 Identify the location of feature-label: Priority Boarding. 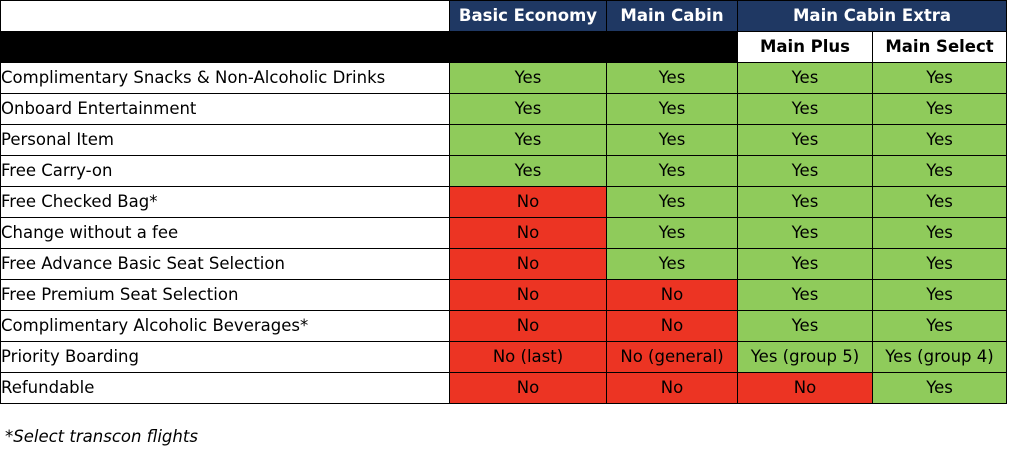
(225, 357).